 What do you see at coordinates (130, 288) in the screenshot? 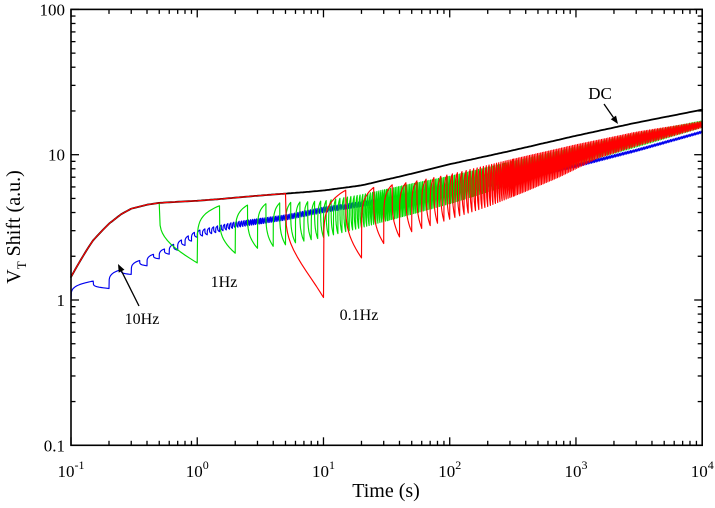
I see `annotation-10hz-arrow` at bounding box center [130, 288].